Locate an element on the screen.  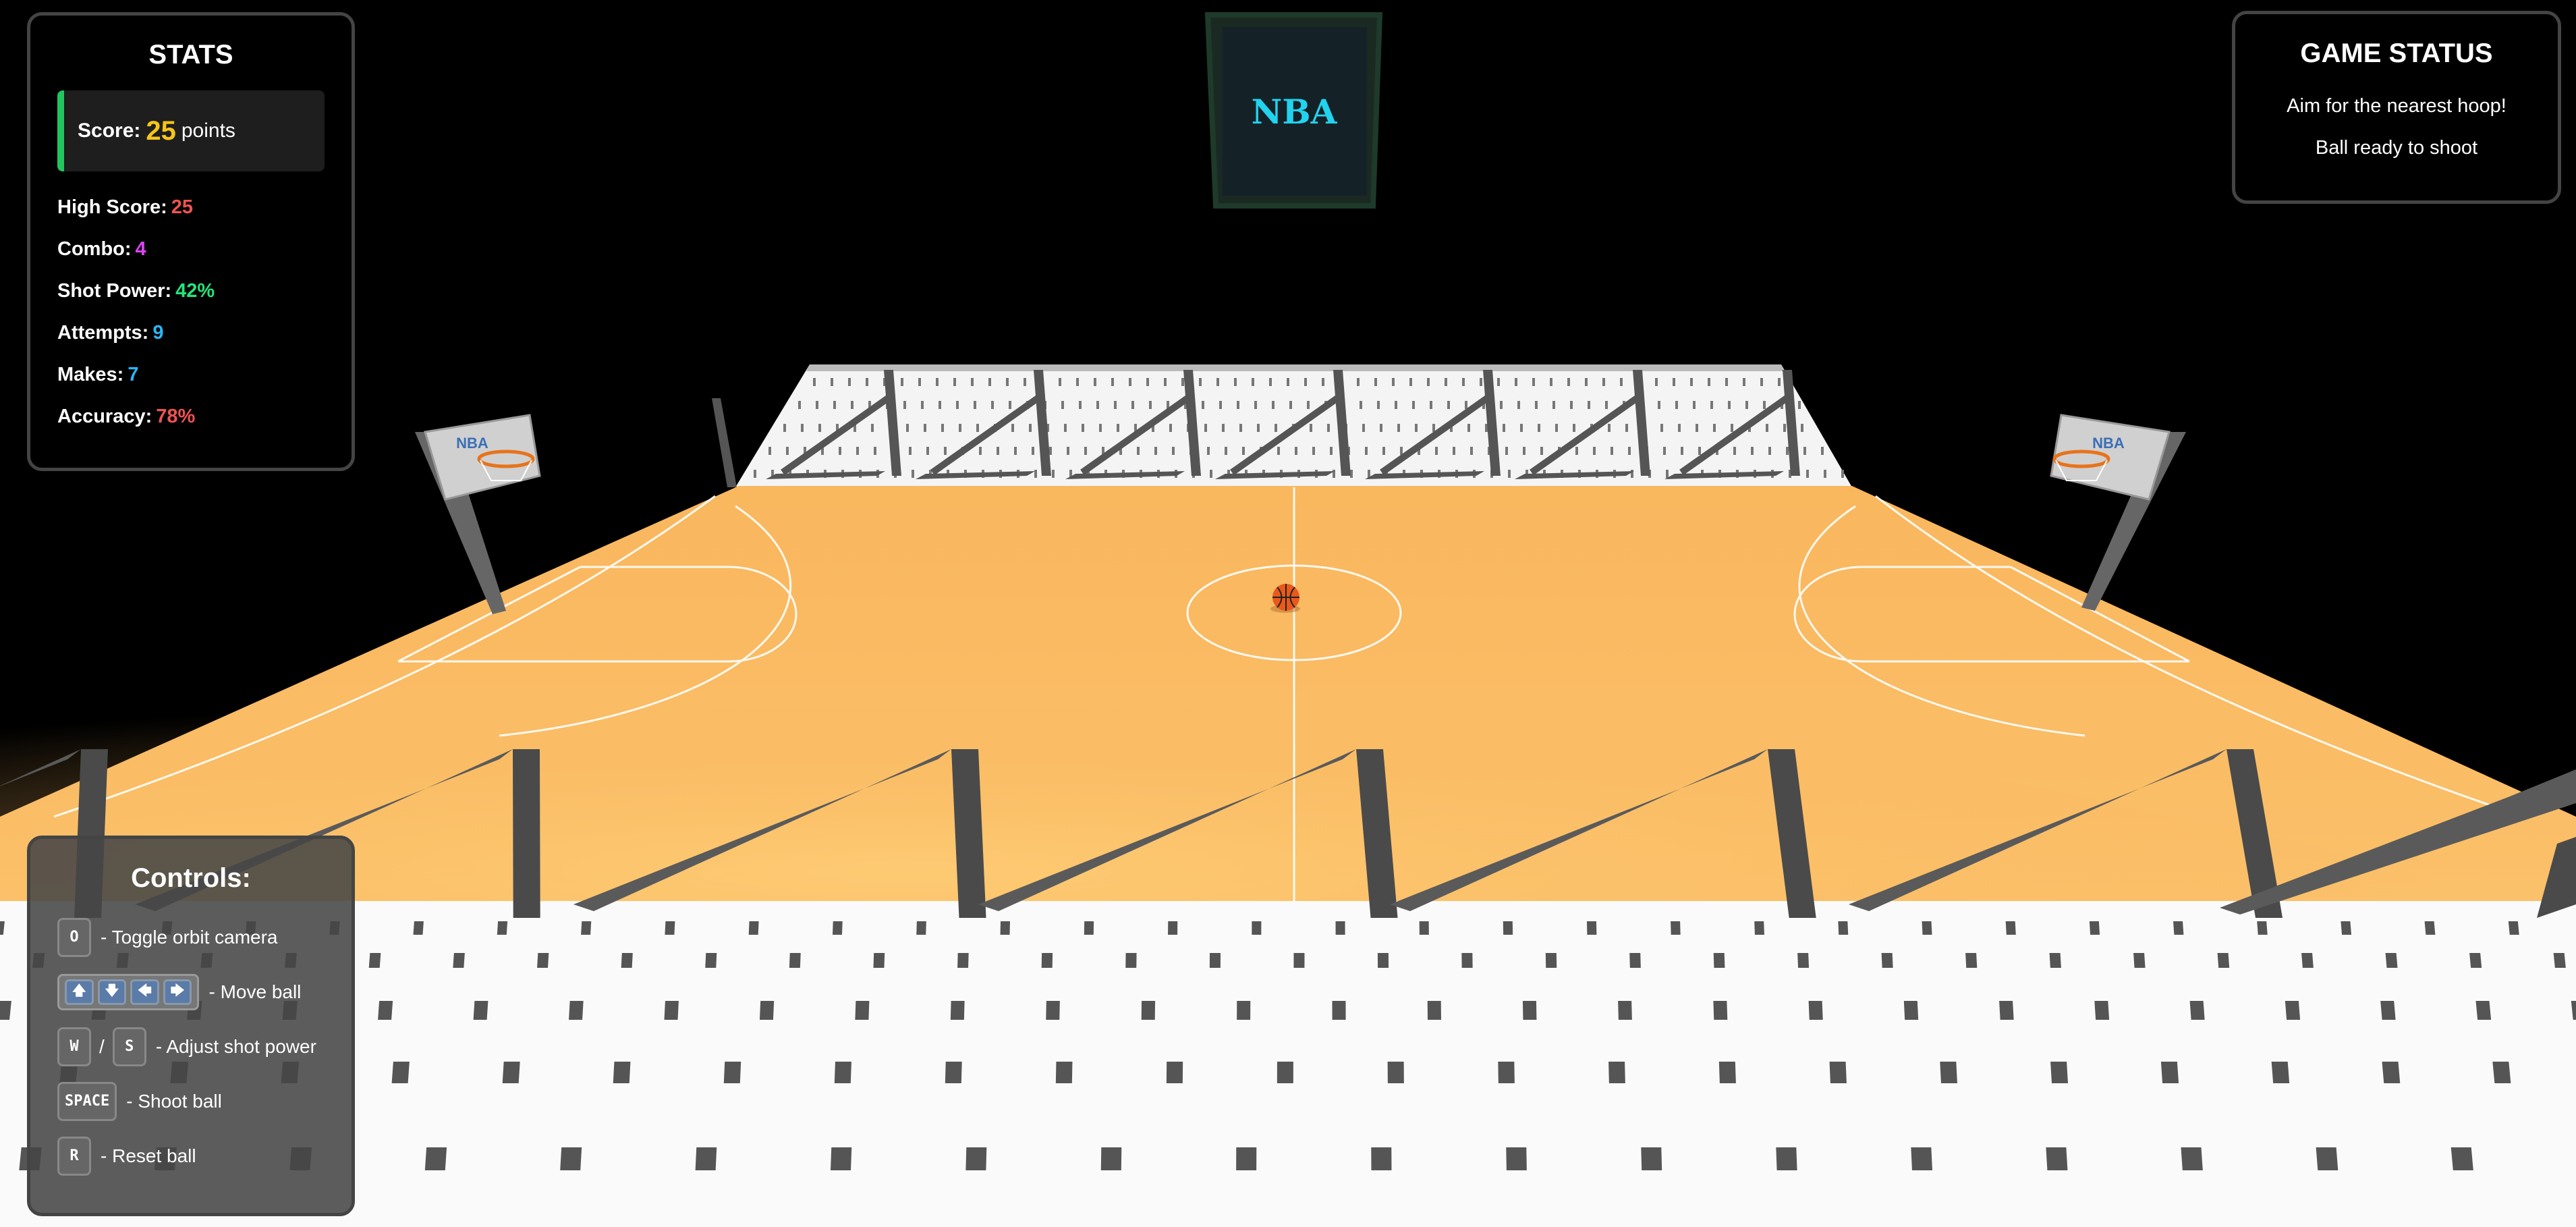
control-desc: - Adjust shot power is located at coordinates (236, 1047).